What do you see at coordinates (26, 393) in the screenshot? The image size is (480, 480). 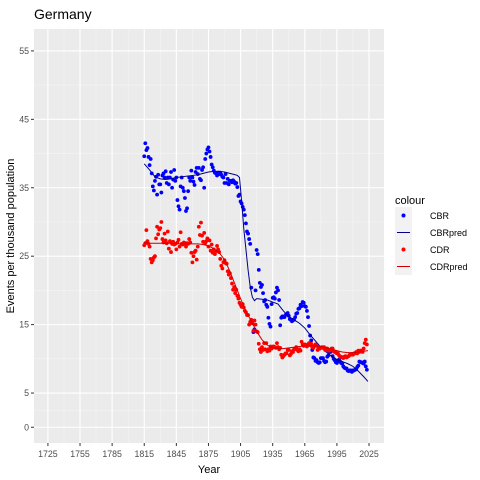 I see `y-tick-label: 5` at bounding box center [26, 393].